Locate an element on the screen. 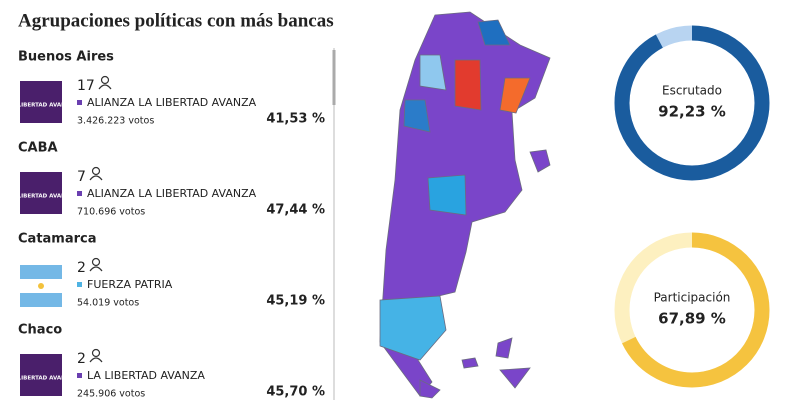 This screenshot has width=800, height=412. votes: 3.426.223 votos is located at coordinates (115, 121).